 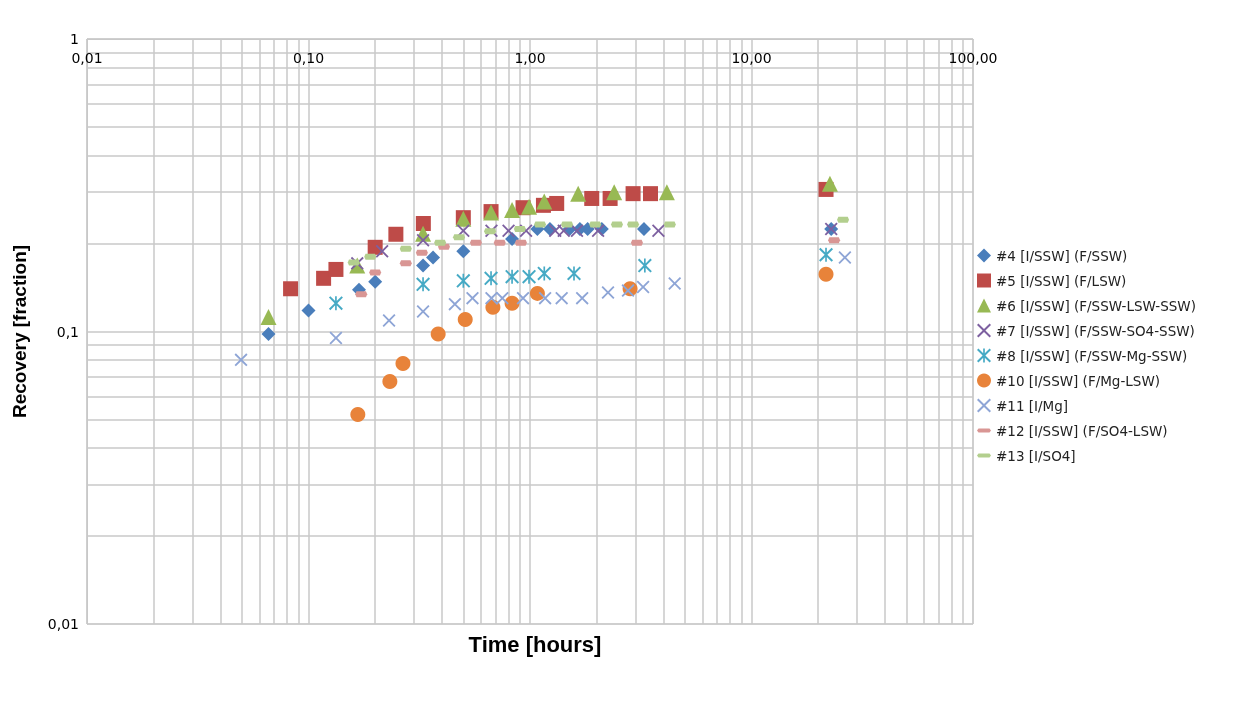 What do you see at coordinates (1096, 305) in the screenshot?
I see `legend-label: #6 [I/SSW] (F/SSW-LSW-SSW)` at bounding box center [1096, 305].